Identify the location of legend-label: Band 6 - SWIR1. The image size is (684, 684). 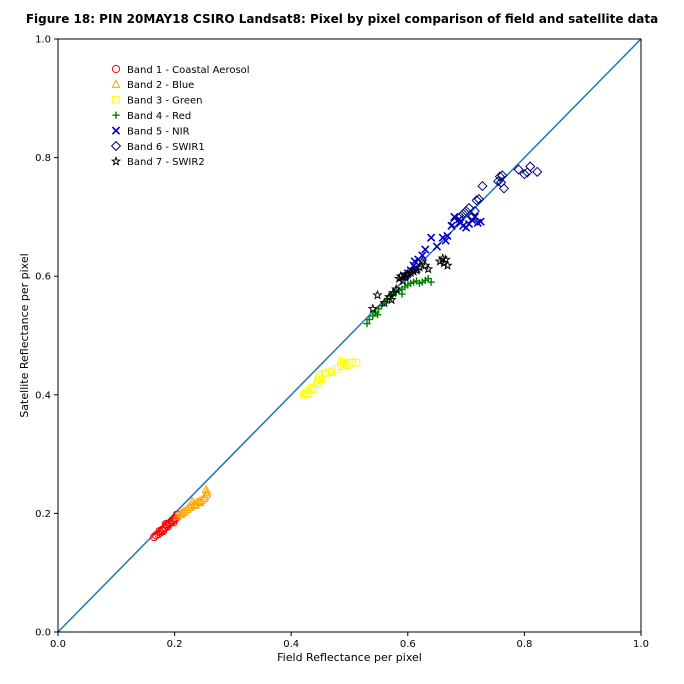
(166, 147).